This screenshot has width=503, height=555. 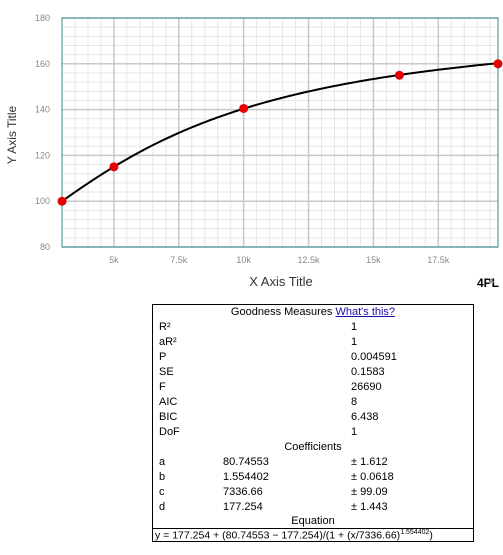 I want to click on y-tick-label: 100, so click(x=42, y=201).